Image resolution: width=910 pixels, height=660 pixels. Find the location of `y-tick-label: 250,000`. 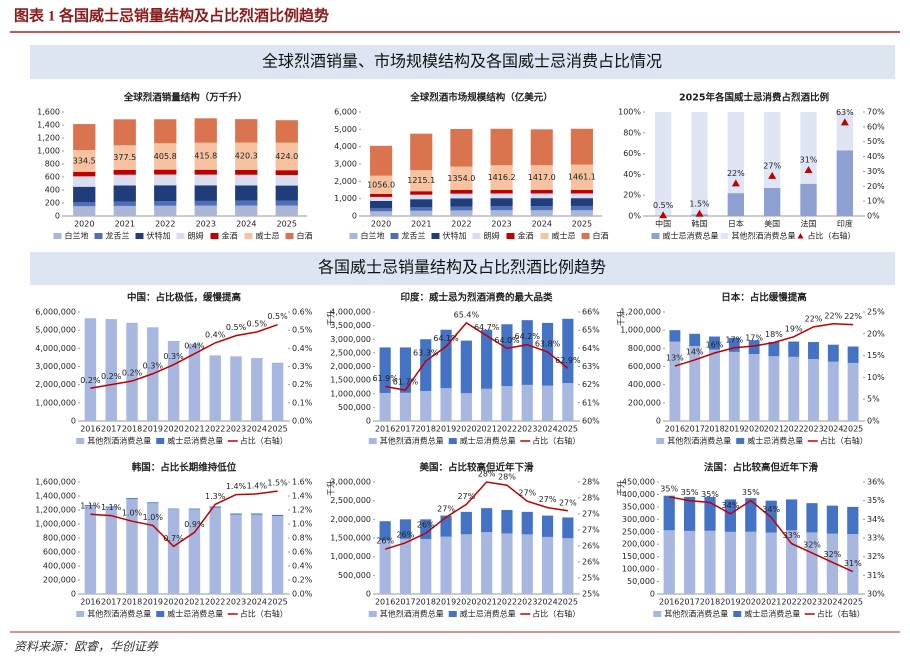

y-tick-label: 250,000 is located at coordinates (638, 531).